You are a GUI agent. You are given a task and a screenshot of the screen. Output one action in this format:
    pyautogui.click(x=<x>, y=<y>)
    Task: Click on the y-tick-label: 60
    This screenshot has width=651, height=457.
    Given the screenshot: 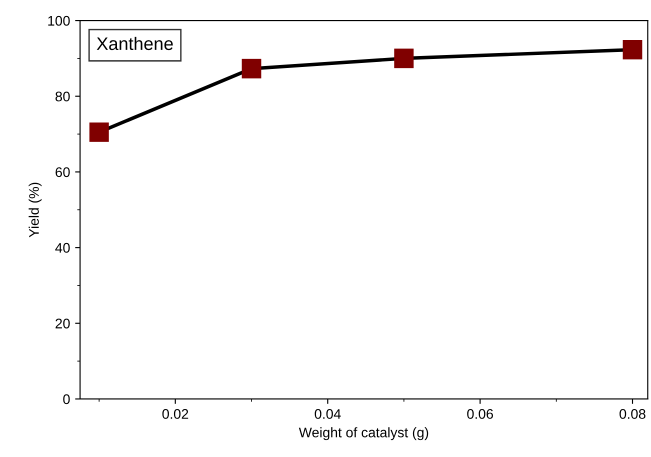 What is the action you would take?
    pyautogui.click(x=63, y=172)
    